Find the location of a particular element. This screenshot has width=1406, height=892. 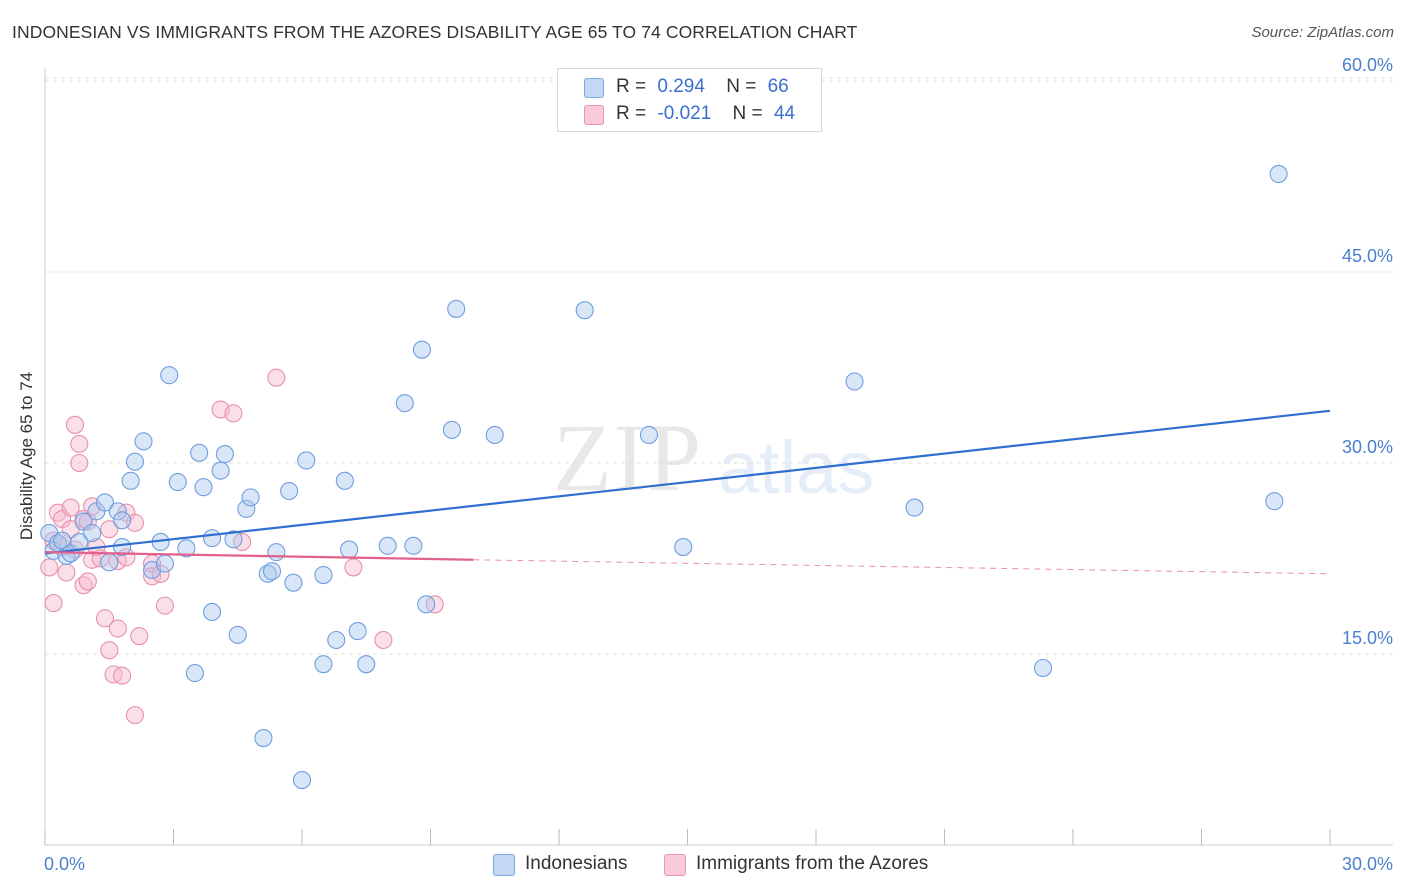

trend-line-indonesians is located at coordinates (687, 482).